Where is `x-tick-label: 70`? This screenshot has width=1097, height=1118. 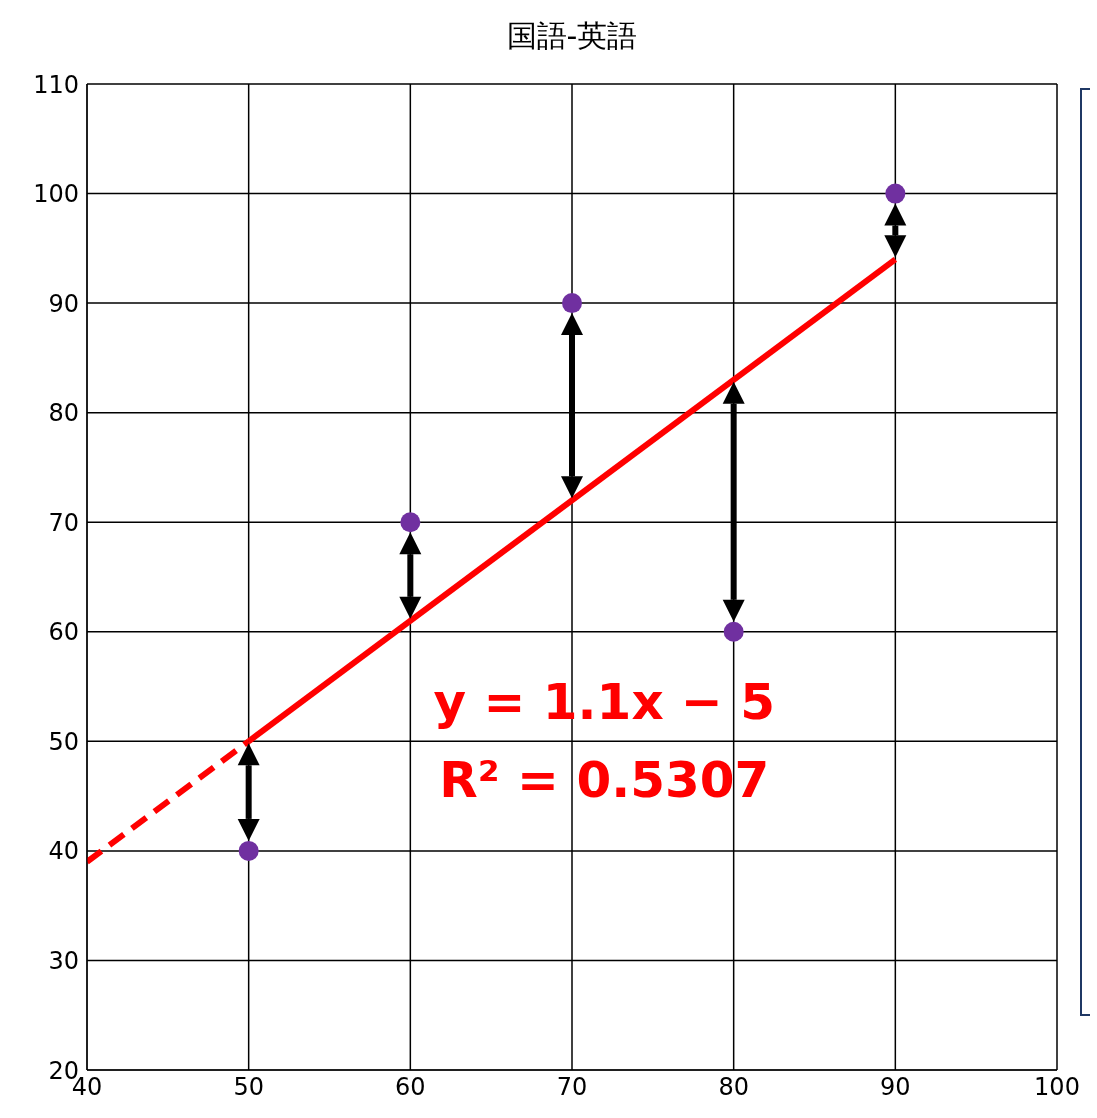 x-tick-label: 70 is located at coordinates (572, 1087).